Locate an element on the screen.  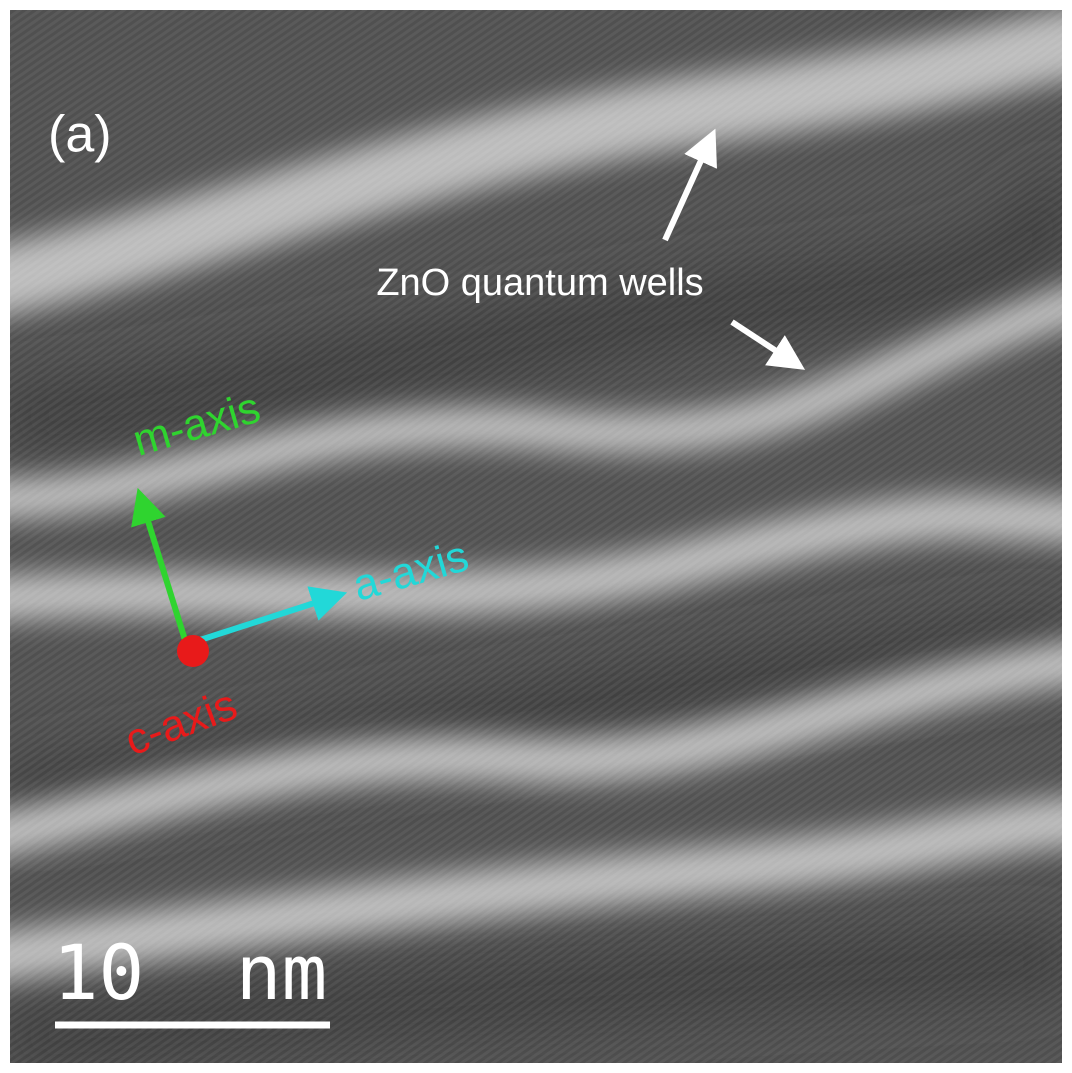
annotation: ZnO quantum wells is located at coordinates (539, 283).